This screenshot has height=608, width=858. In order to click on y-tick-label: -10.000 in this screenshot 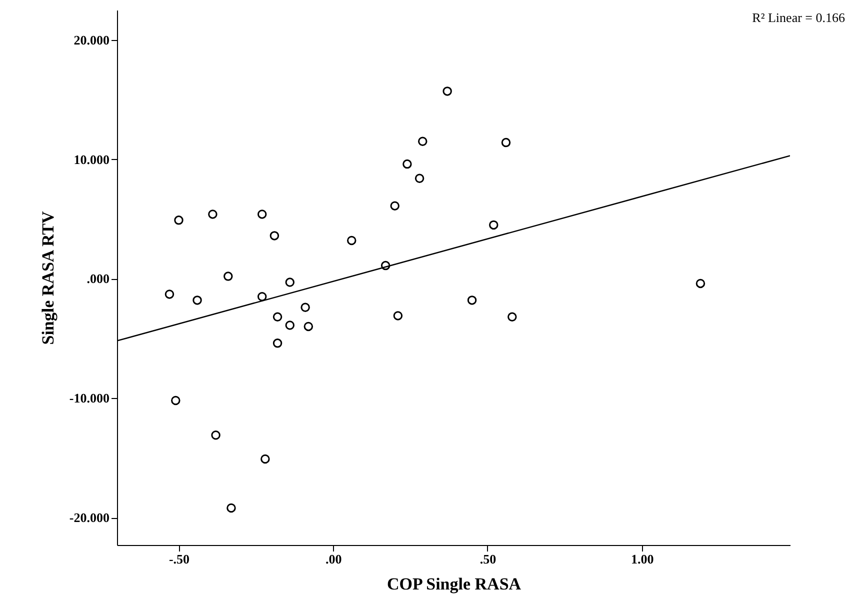, I will do `click(89, 398)`.